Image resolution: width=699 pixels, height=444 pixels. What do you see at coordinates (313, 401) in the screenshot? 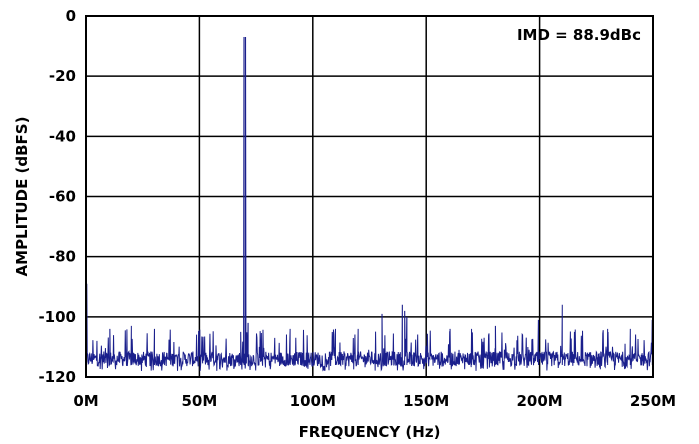
I see `x-tick-label: 100M` at bounding box center [313, 401].